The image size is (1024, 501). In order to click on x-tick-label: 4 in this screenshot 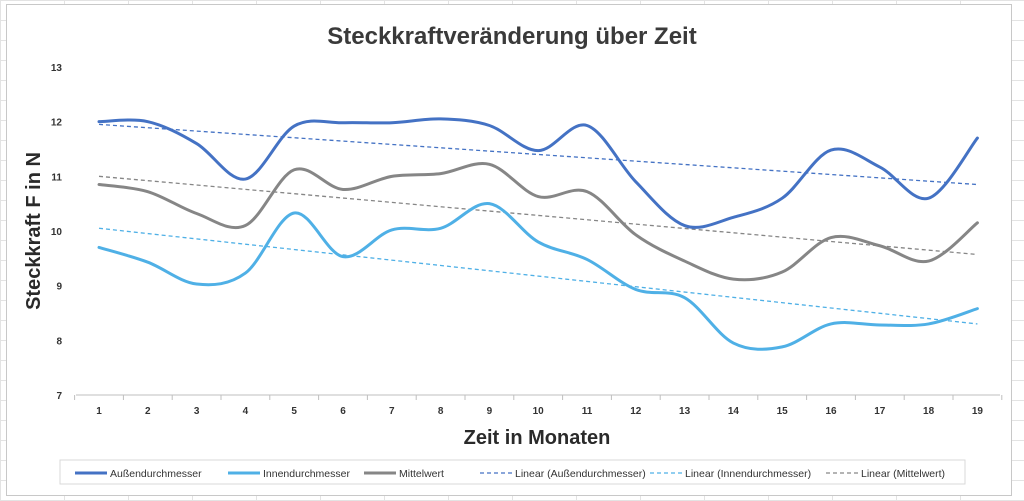, I will do `click(246, 411)`.